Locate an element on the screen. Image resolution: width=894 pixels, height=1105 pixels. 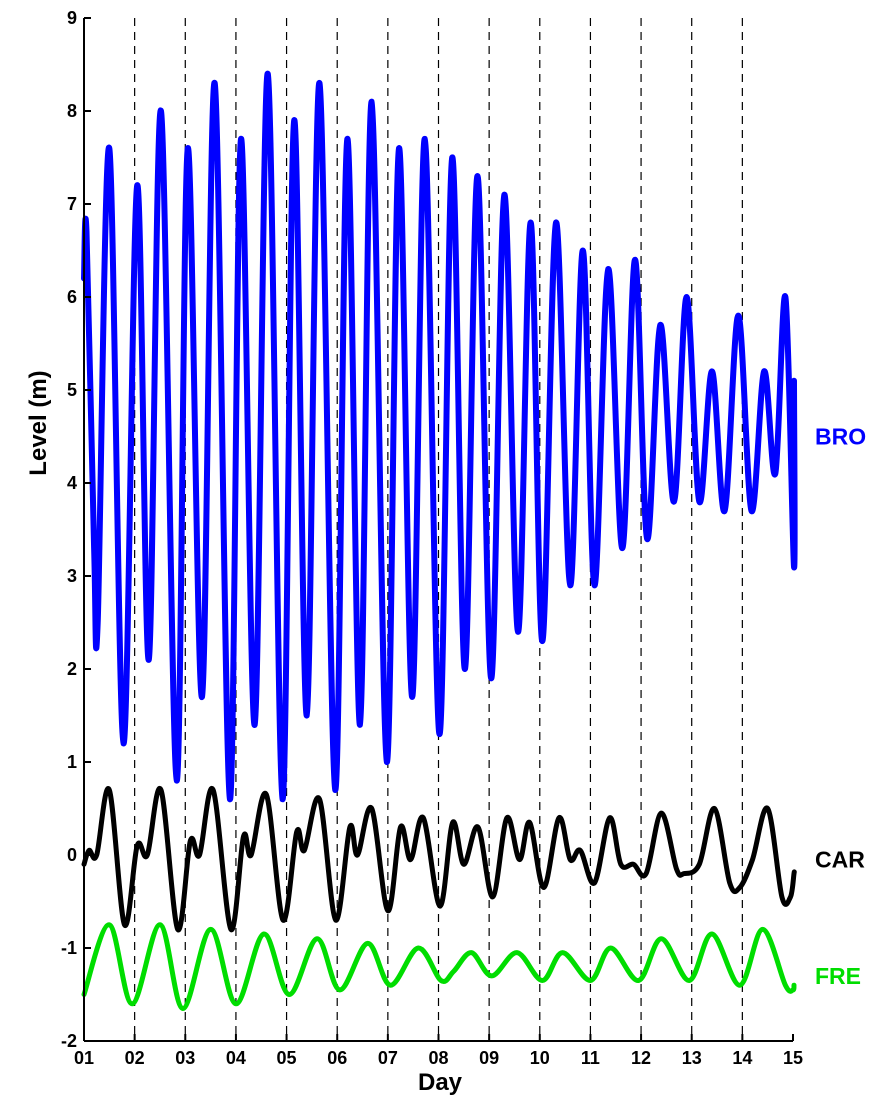
x-tick-label: 08 is located at coordinates (438, 1058).